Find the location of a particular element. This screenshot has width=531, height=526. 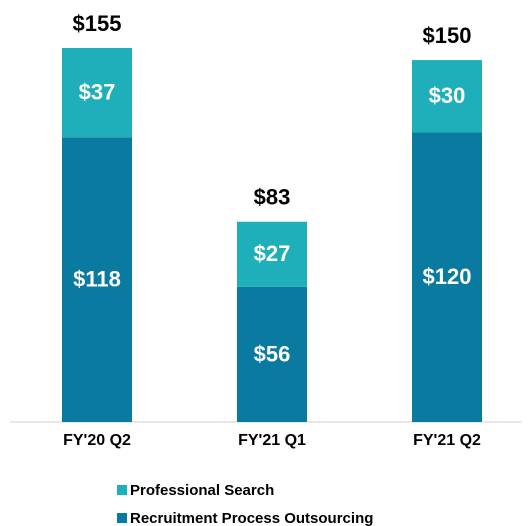

x-tick-label: FY'20 Q2 is located at coordinates (97, 440).